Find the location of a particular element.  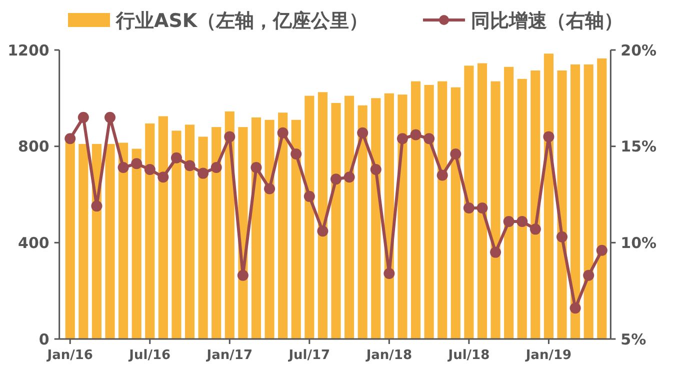

y-tick-label: 0 is located at coordinates (44, 339).